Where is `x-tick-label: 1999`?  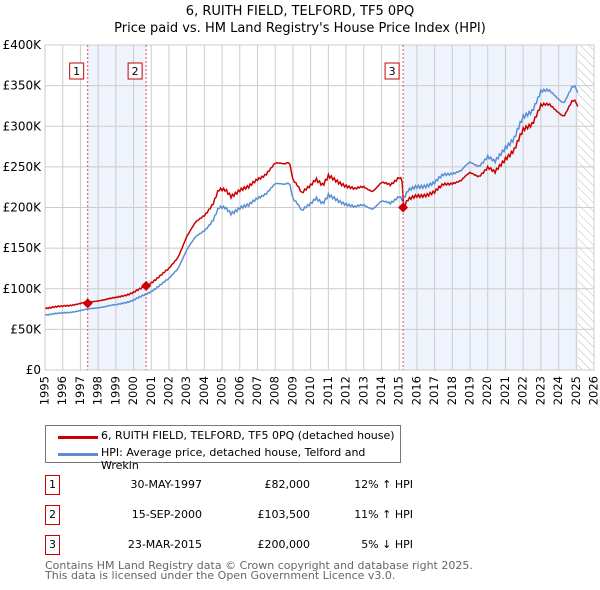
x-tick-label: 1999 is located at coordinates (115, 390).